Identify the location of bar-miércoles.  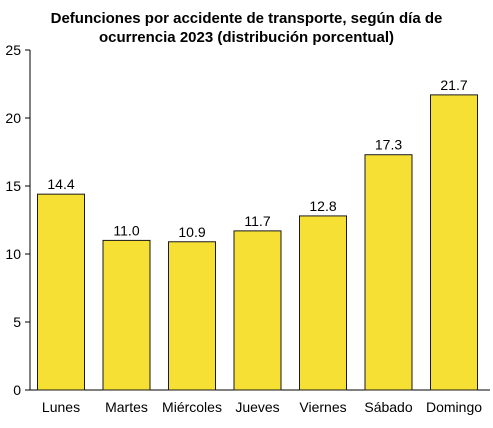
(192, 316).